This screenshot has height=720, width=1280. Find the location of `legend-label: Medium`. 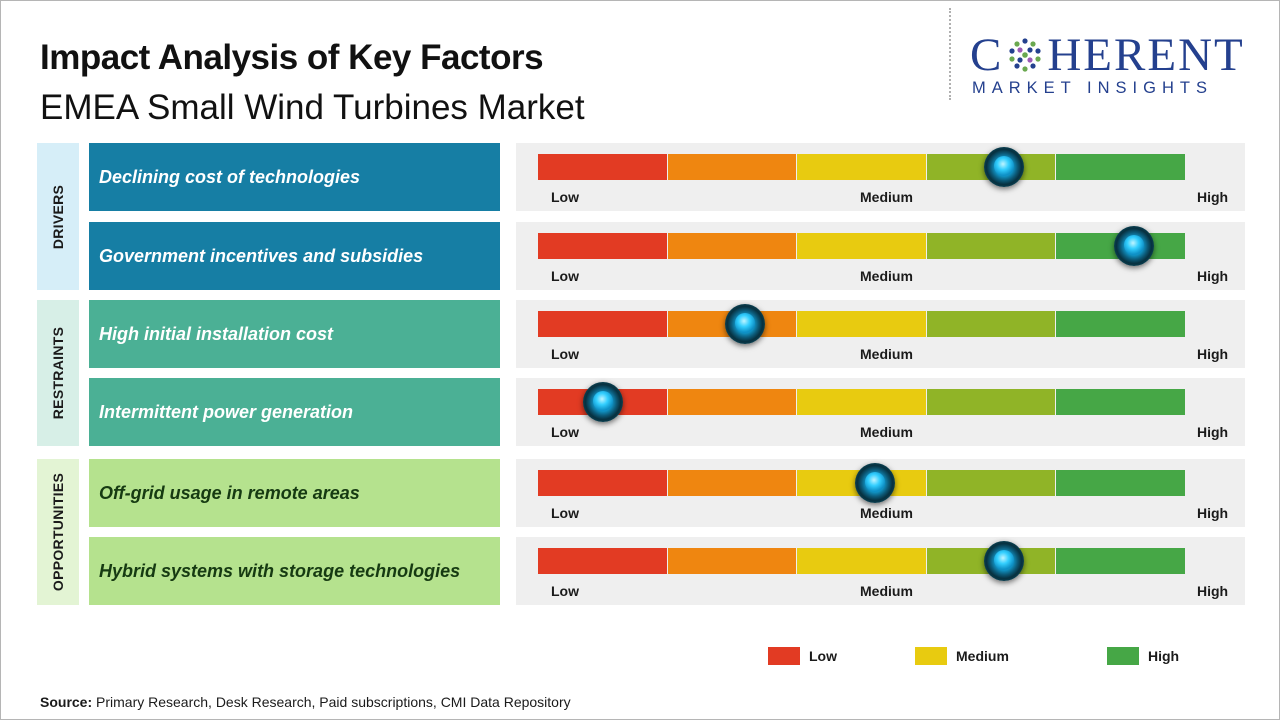

legend-label: Medium is located at coordinates (982, 656).